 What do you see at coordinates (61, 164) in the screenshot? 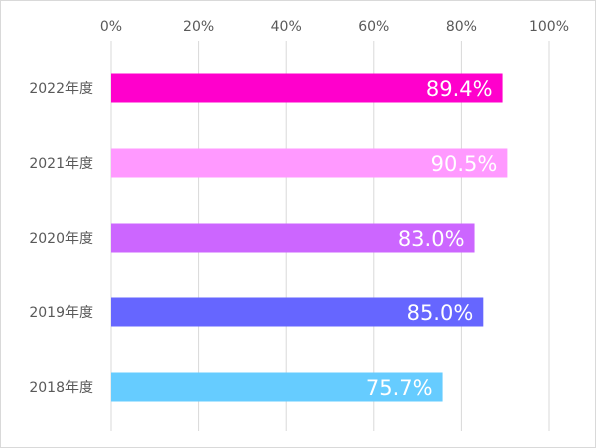
I see `category-label: 2021年度` at bounding box center [61, 164].